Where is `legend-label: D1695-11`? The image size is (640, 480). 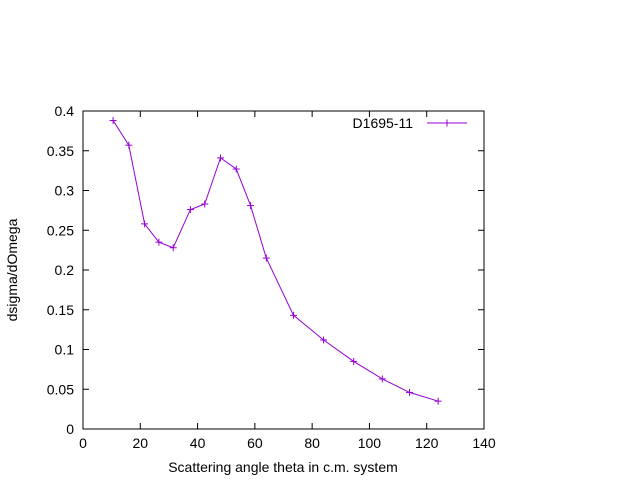 legend-label: D1695-11 is located at coordinates (383, 123).